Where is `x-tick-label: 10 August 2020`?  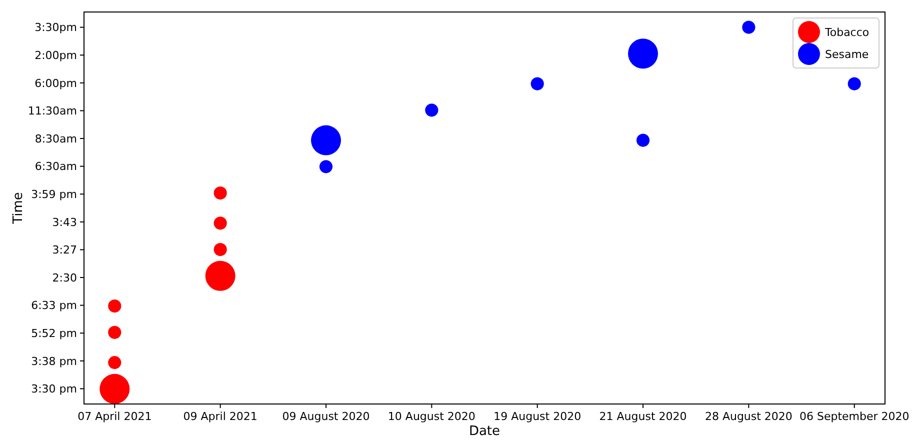 x-tick-label: 10 August 2020 is located at coordinates (432, 416).